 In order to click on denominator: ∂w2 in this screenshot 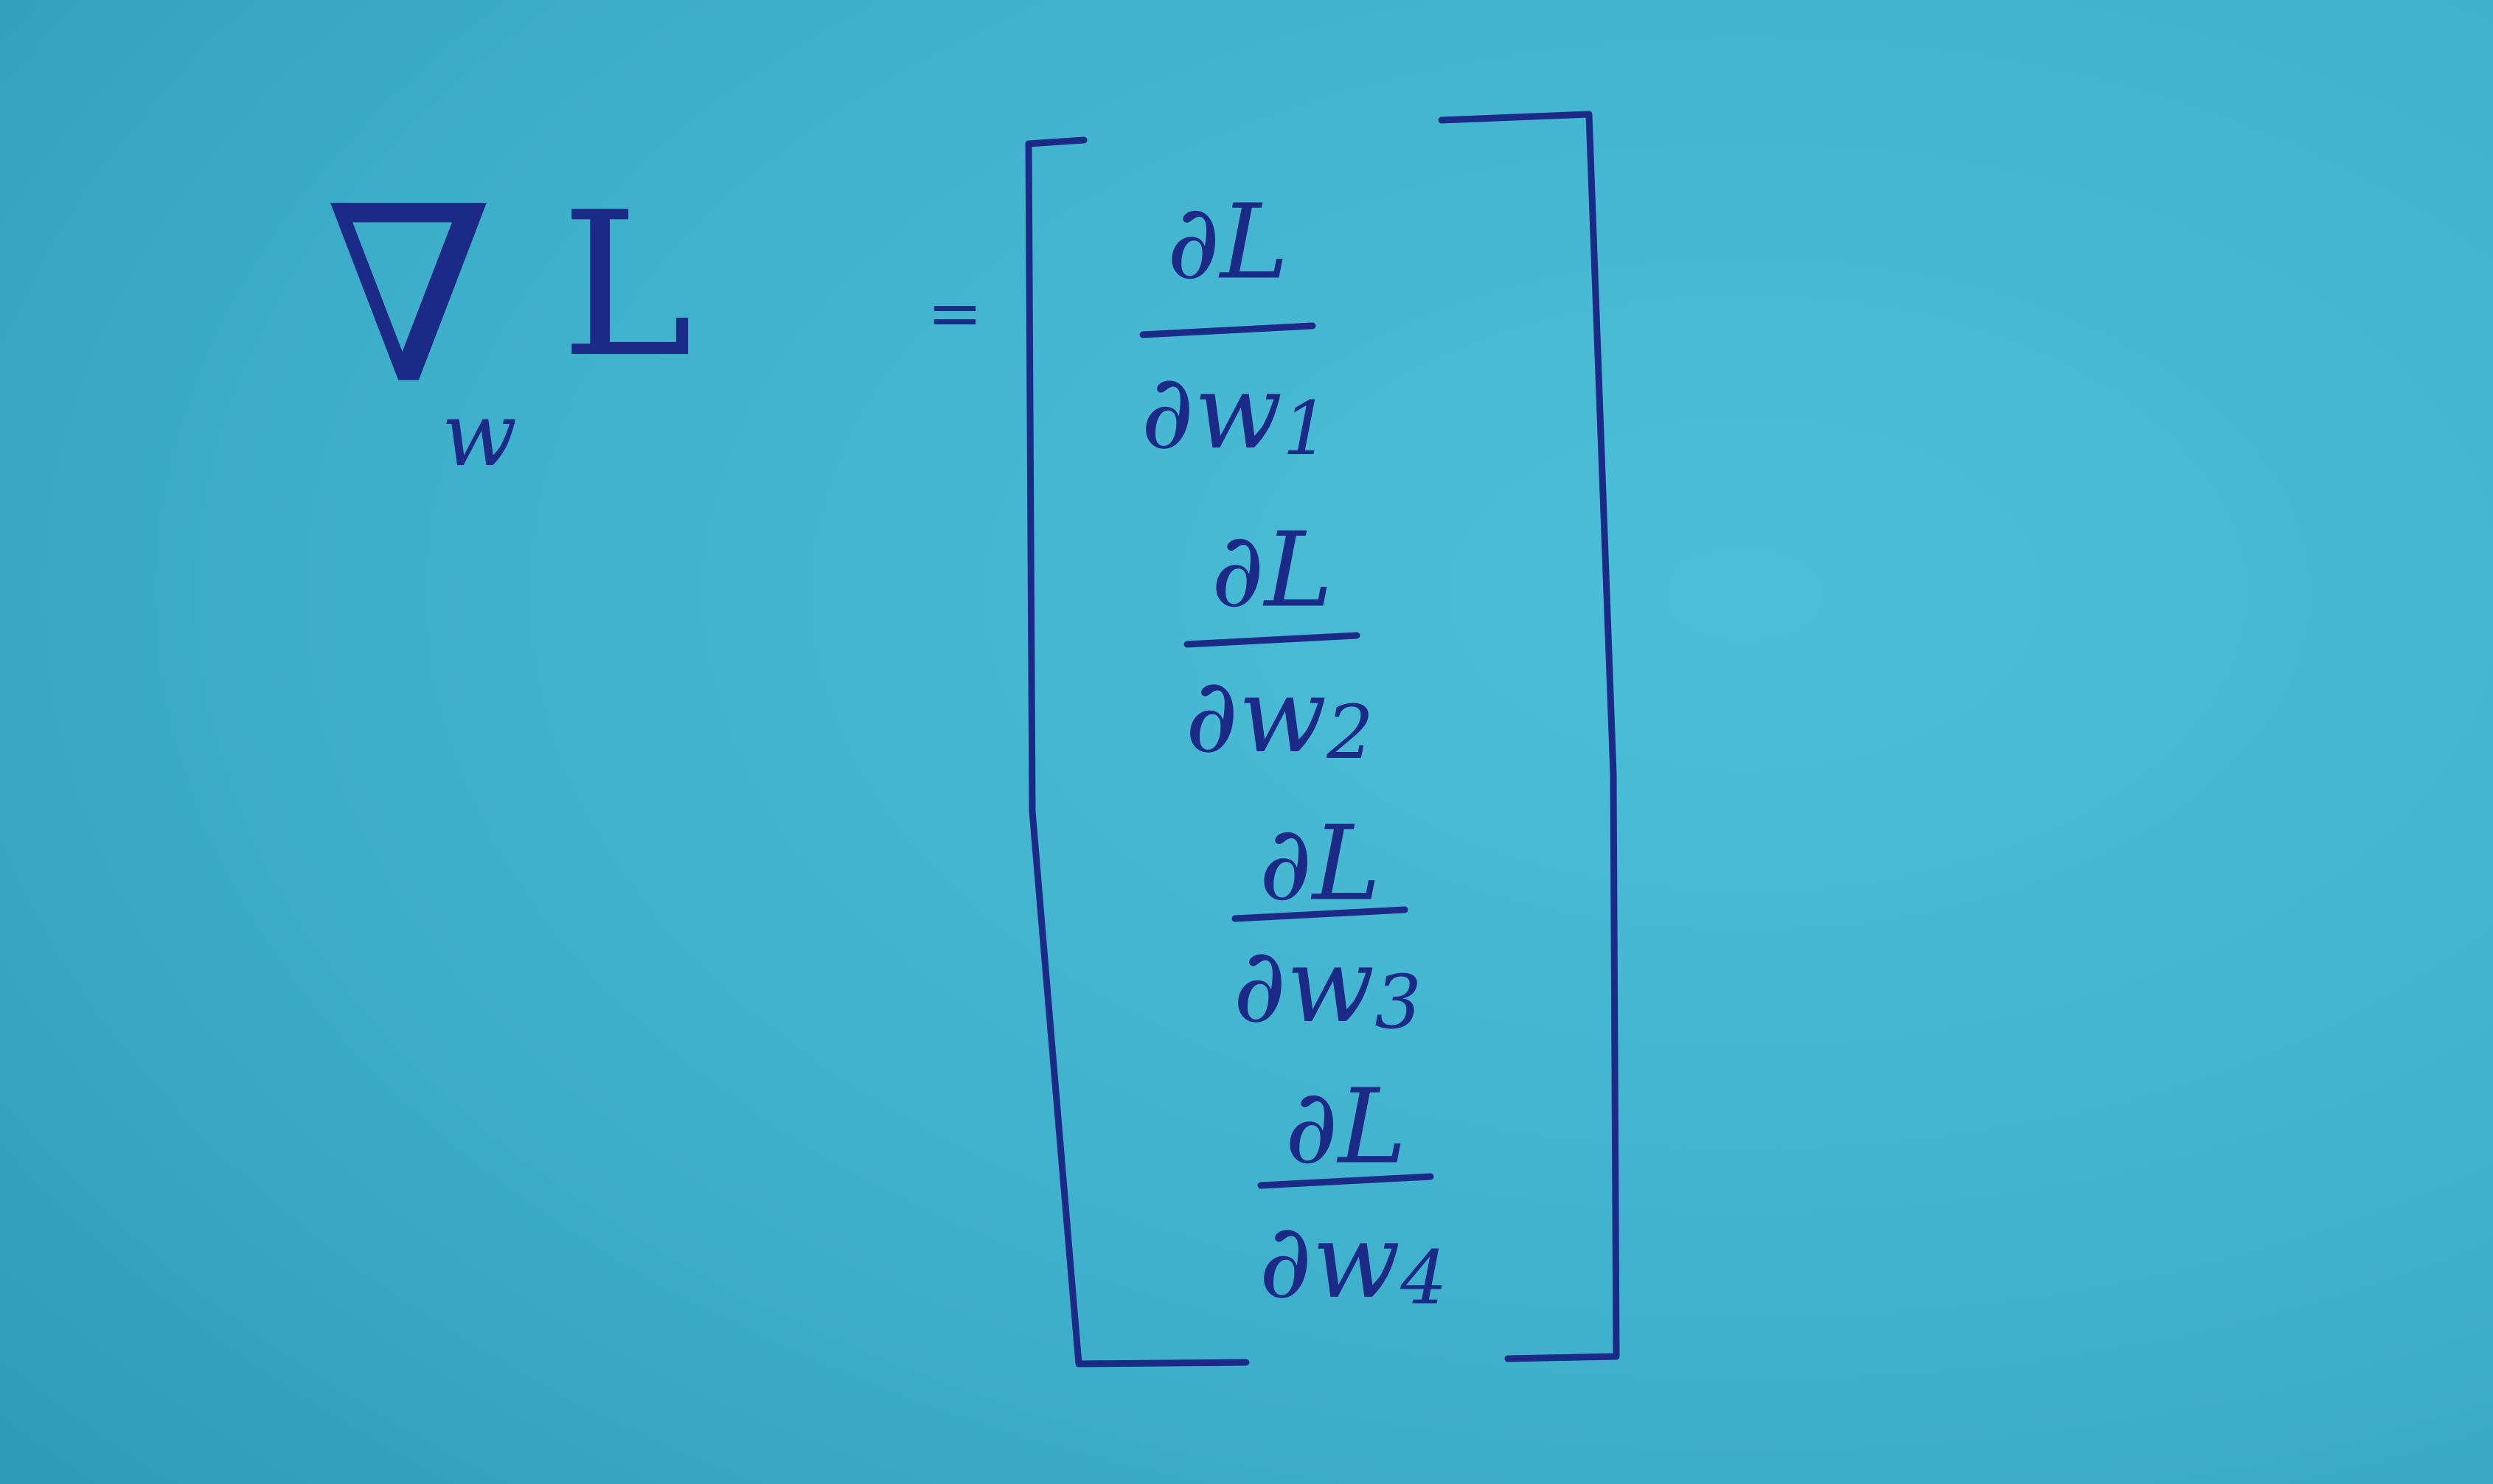, I will do `click(1279, 716)`.